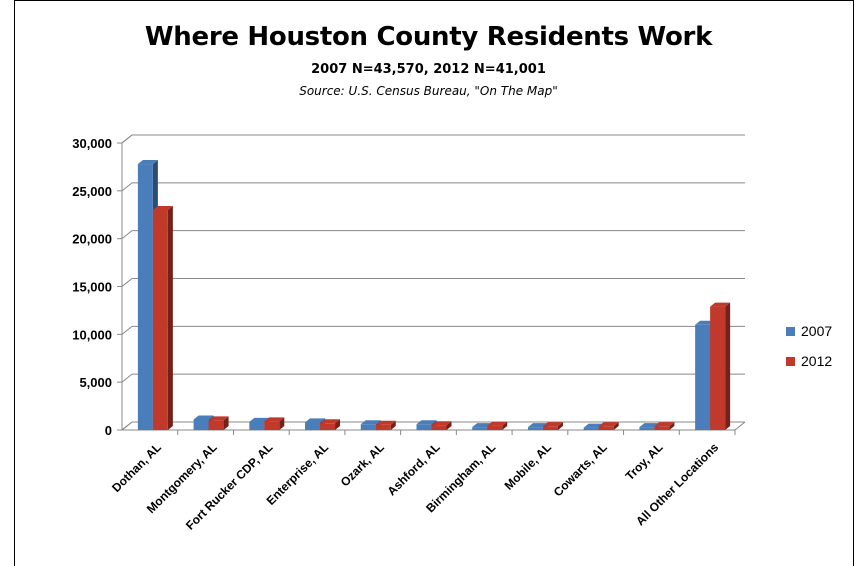  I want to click on y-tick-label: 0, so click(108, 430).